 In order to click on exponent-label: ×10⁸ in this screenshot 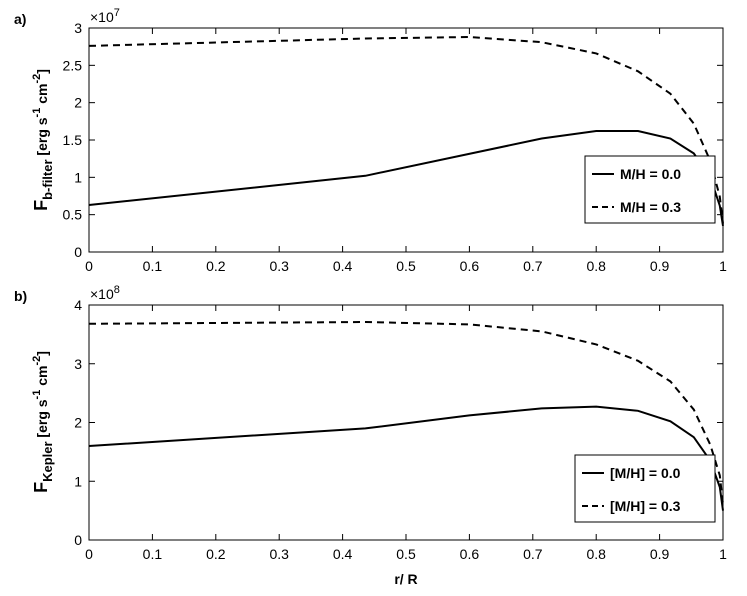, I will do `click(105, 293)`.